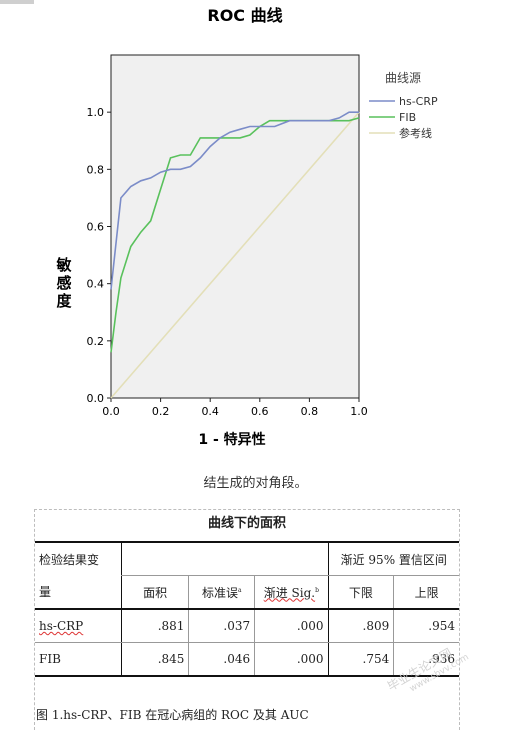 Image resolution: width=511 pixels, height=730 pixels. Describe the element at coordinates (361, 592) in the screenshot. I see `header-lower: 下限` at that location.